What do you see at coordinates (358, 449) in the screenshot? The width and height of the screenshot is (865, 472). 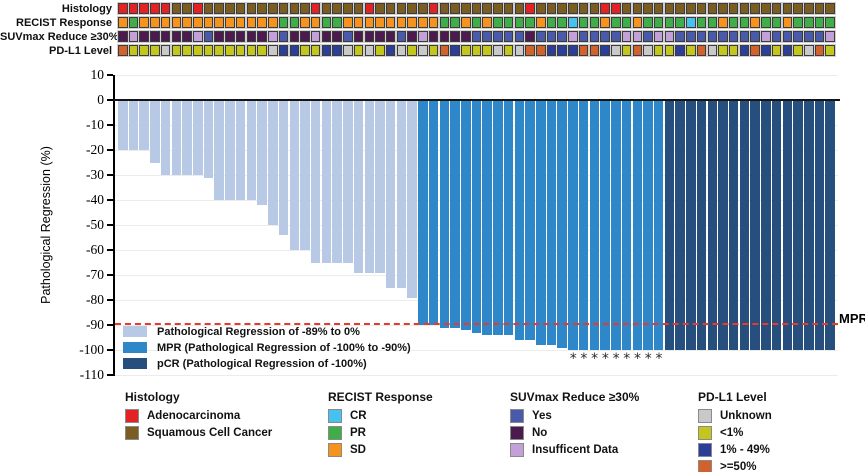 I see `legend-item-label: SD` at bounding box center [358, 449].